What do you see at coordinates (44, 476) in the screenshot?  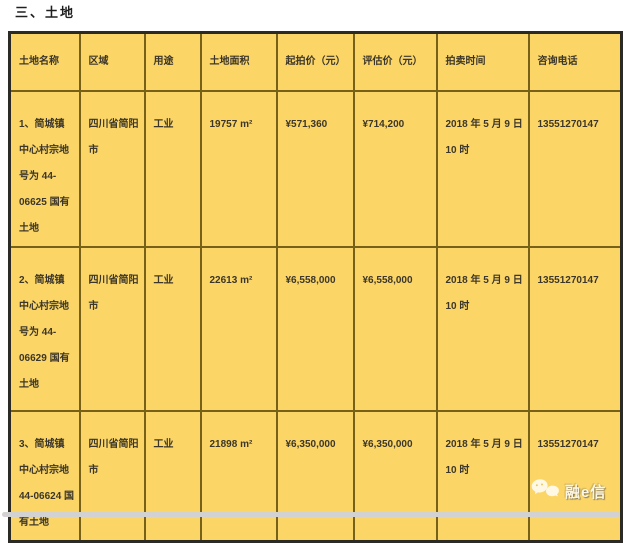 I see `cell-land-name: 3、简城镇中心村宗地 44-06624 国有土地` at bounding box center [44, 476].